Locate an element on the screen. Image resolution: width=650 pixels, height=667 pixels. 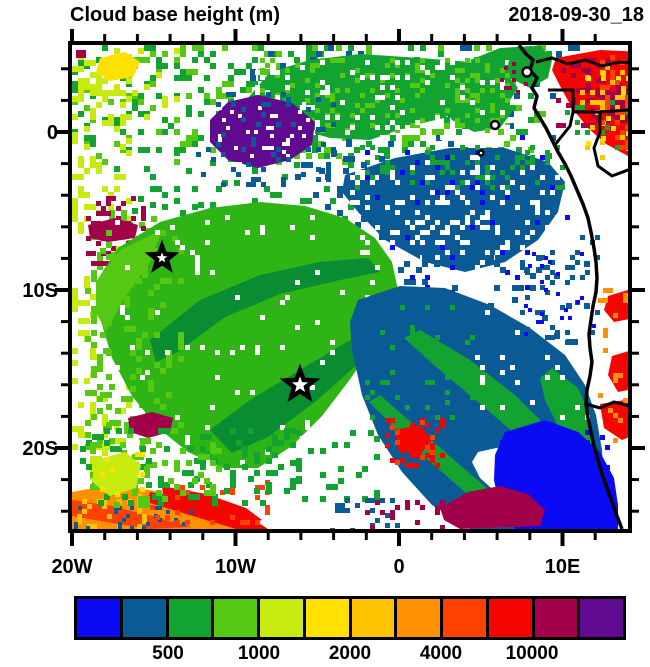
x-tick-label: 0 is located at coordinates (398, 567).